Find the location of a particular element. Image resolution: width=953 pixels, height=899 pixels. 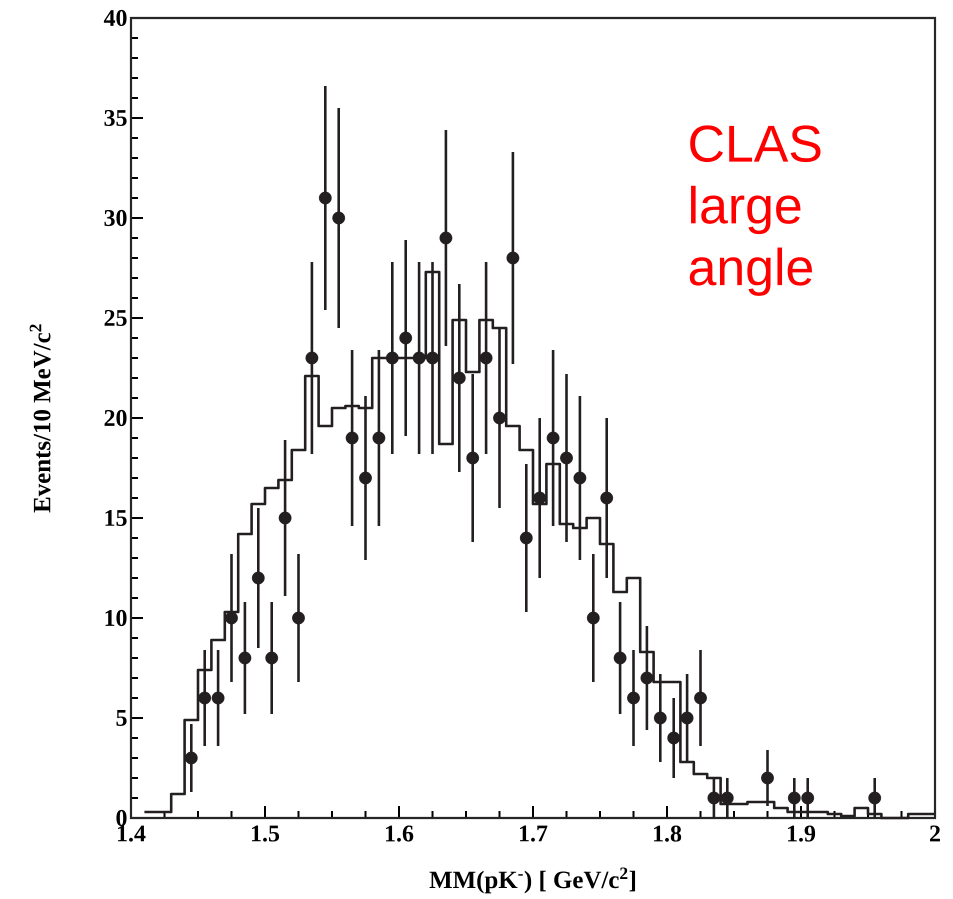

y-tick-label: 30 is located at coordinates (115, 218).